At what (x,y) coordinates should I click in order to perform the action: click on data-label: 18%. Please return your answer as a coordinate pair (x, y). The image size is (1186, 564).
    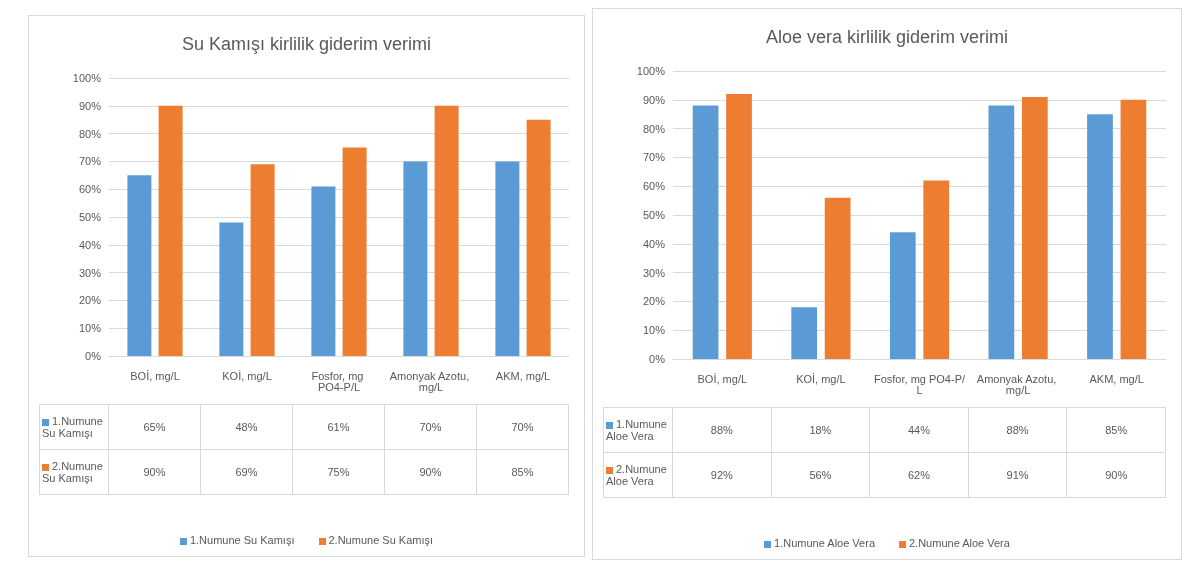
    Looking at the image, I should click on (820, 430).